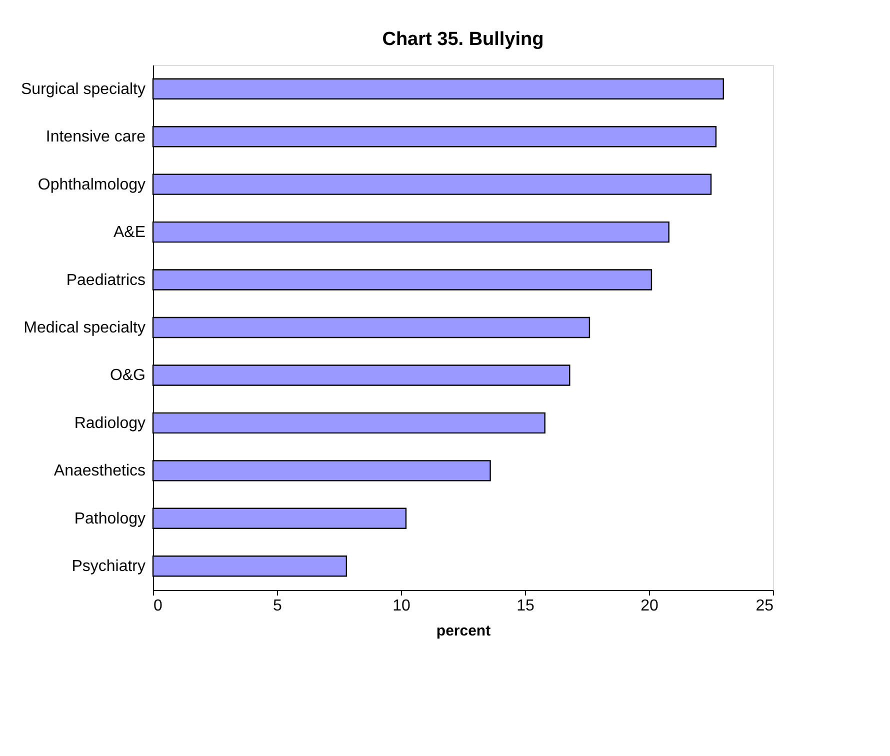 The image size is (890, 756). I want to click on y-tick-label: Radiology, so click(110, 423).